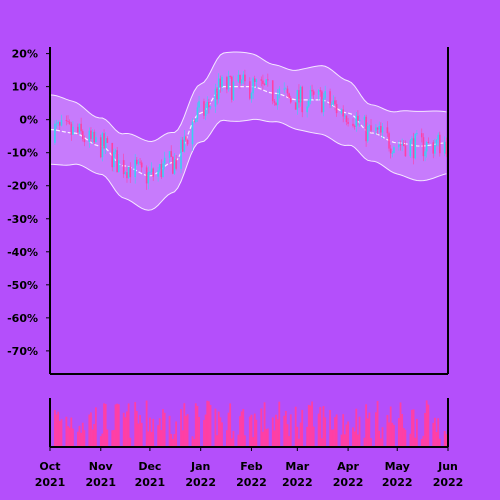 This screenshot has height=500, width=500. Describe the element at coordinates (22, 285) in the screenshot. I see `y-tick-label: -50%` at that location.